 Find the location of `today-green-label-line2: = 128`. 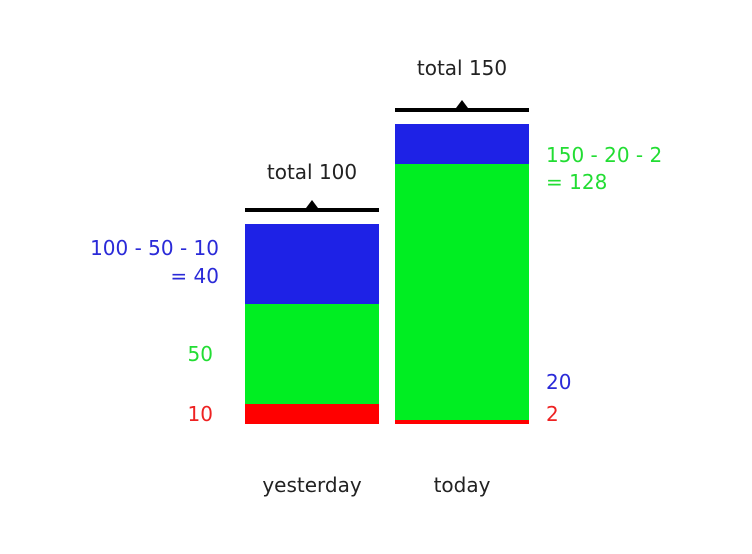

today-green-label-line2: = 128 is located at coordinates (576, 182).